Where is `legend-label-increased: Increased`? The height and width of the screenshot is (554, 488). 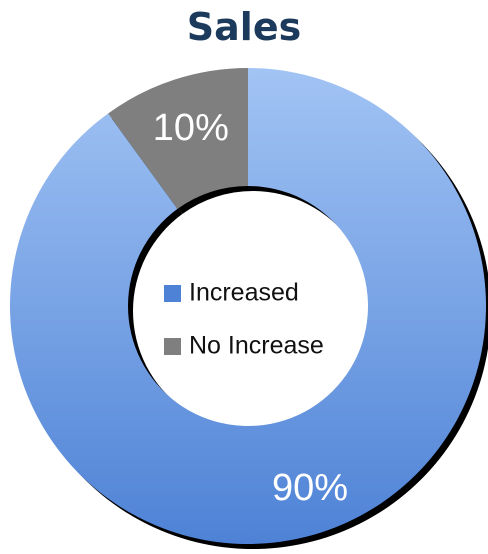
legend-label-increased: Increased is located at coordinates (244, 293).